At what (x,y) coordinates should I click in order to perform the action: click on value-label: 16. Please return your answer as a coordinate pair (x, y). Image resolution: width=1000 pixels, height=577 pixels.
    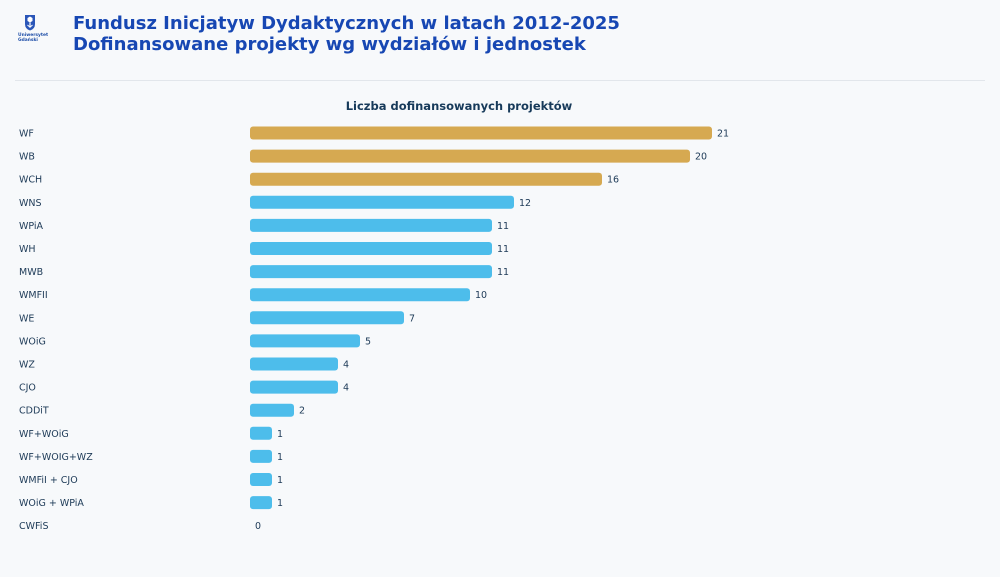
    Looking at the image, I should click on (613, 180).